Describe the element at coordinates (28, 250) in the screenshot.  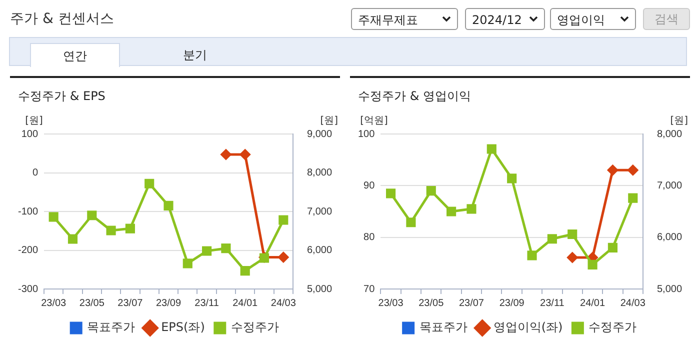
I see `y-tick-label: -200` at that location.